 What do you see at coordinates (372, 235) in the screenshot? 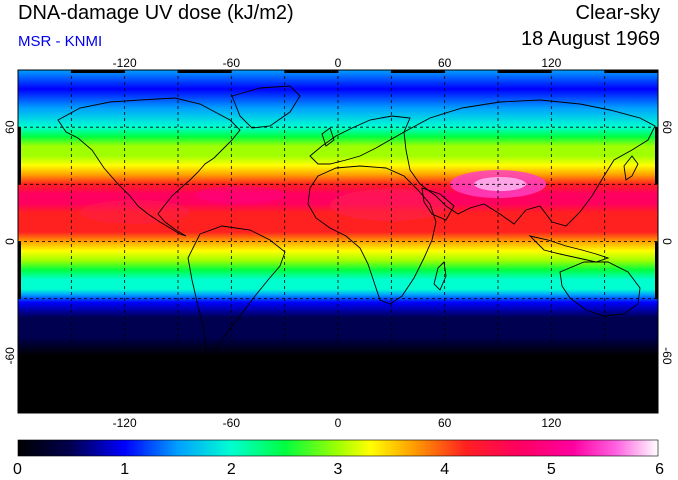
I see `coast-africa` at bounding box center [372, 235].